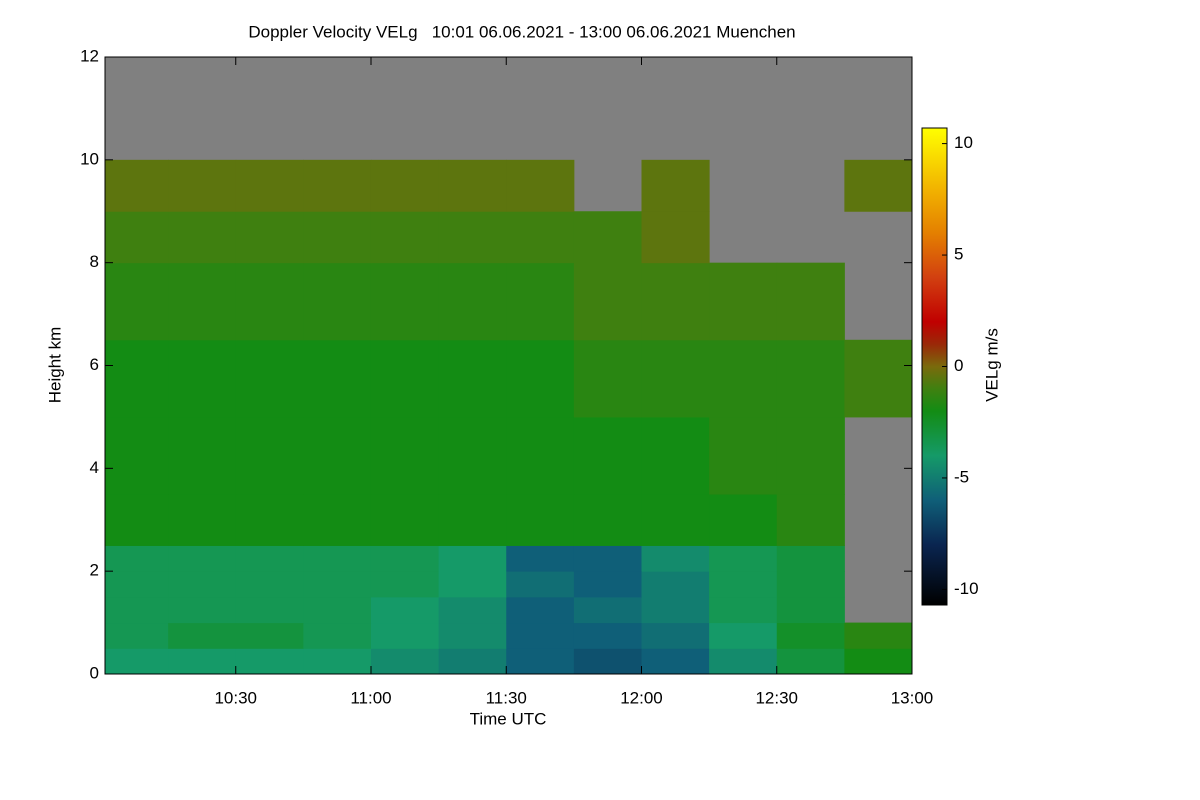 The image size is (1200, 800). What do you see at coordinates (958, 365) in the screenshot?
I see `colorbar-tick-label: 0` at bounding box center [958, 365].